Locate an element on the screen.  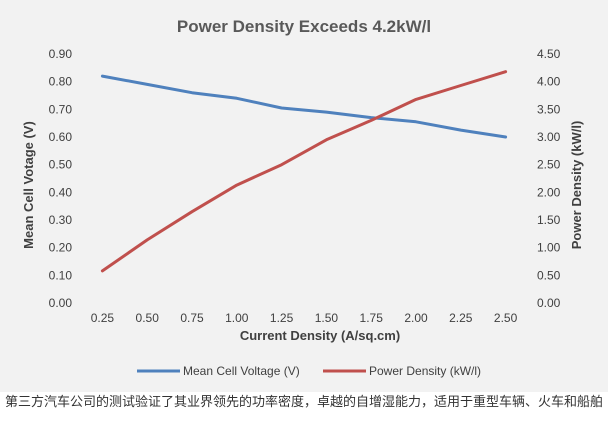
left-tick-label: 0.60 is located at coordinates (61, 137).